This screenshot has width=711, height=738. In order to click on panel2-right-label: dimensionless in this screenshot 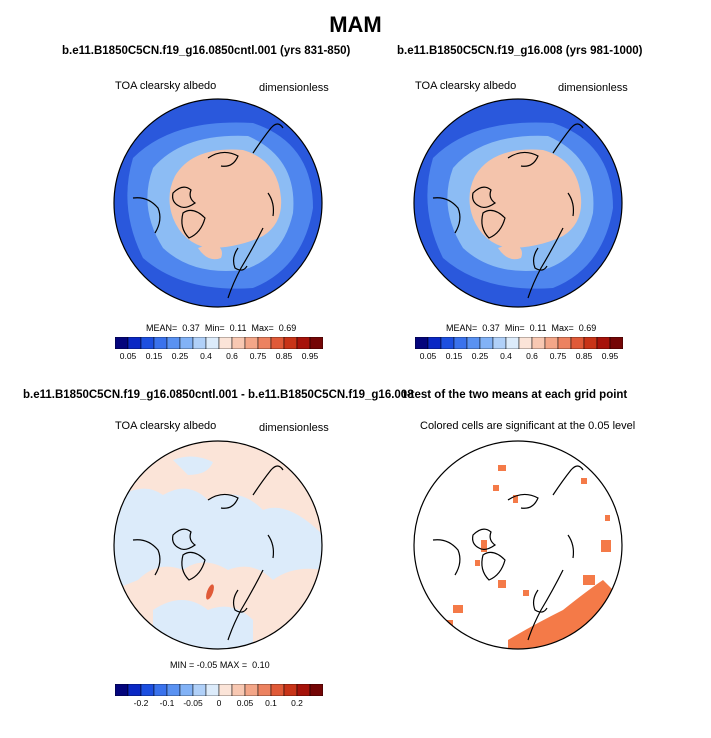, I will do `click(593, 88)`.